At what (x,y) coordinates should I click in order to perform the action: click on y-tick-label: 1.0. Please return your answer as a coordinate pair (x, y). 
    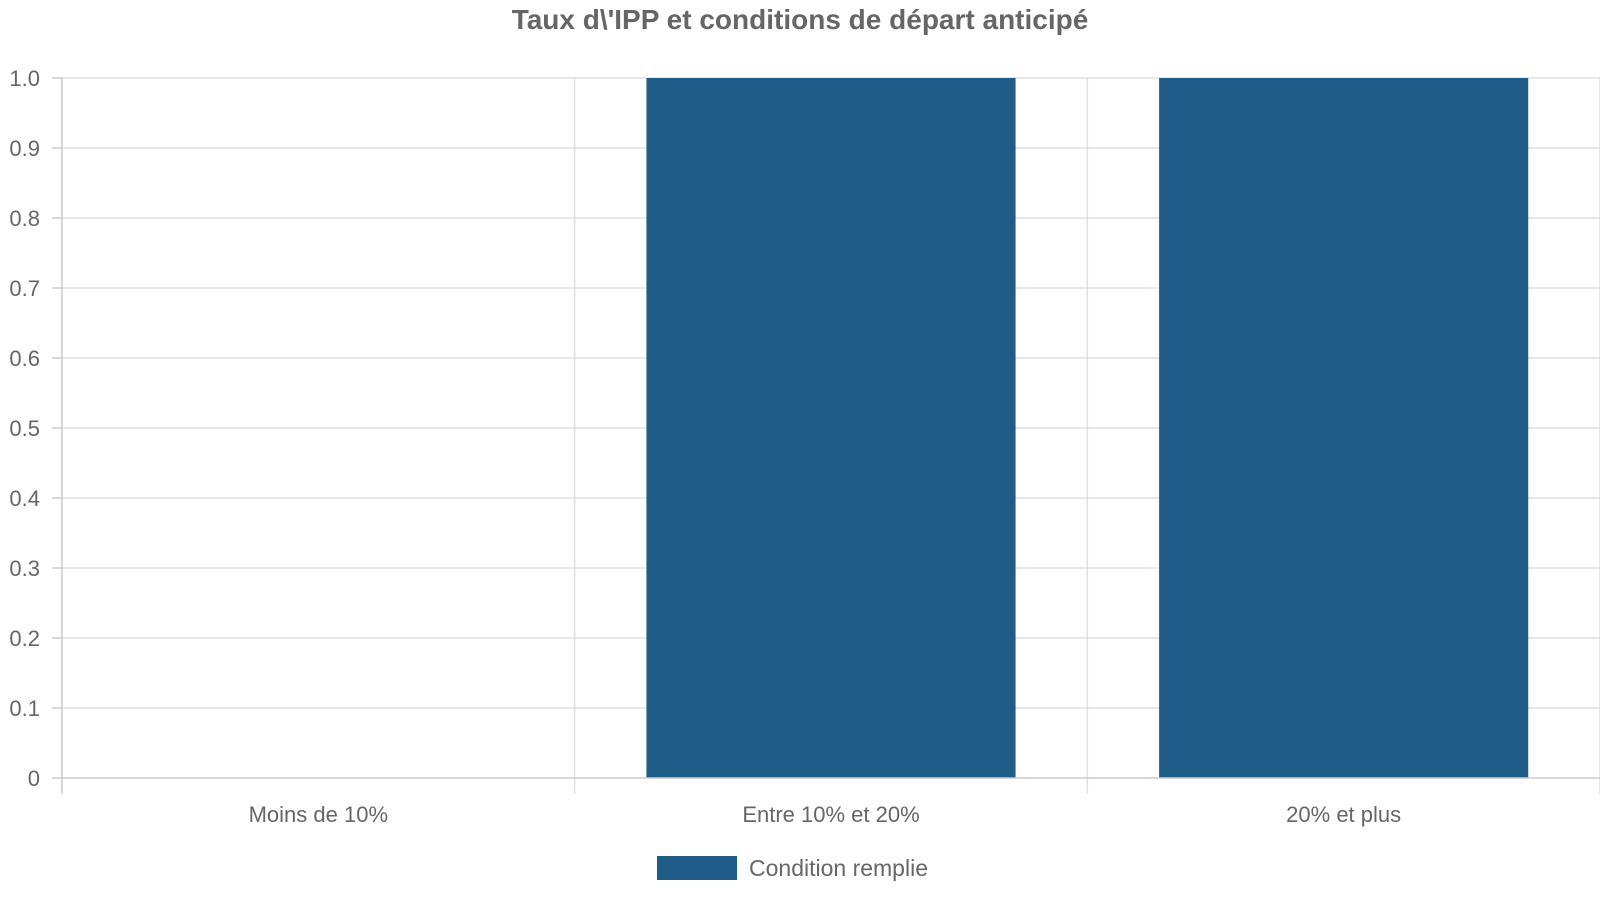
    Looking at the image, I should click on (24, 78).